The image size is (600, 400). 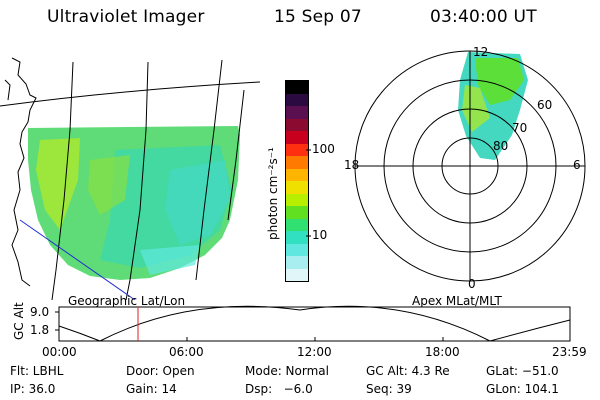 What do you see at coordinates (37, 371) in the screenshot?
I see `filter-value: Flt: LBHL` at bounding box center [37, 371].